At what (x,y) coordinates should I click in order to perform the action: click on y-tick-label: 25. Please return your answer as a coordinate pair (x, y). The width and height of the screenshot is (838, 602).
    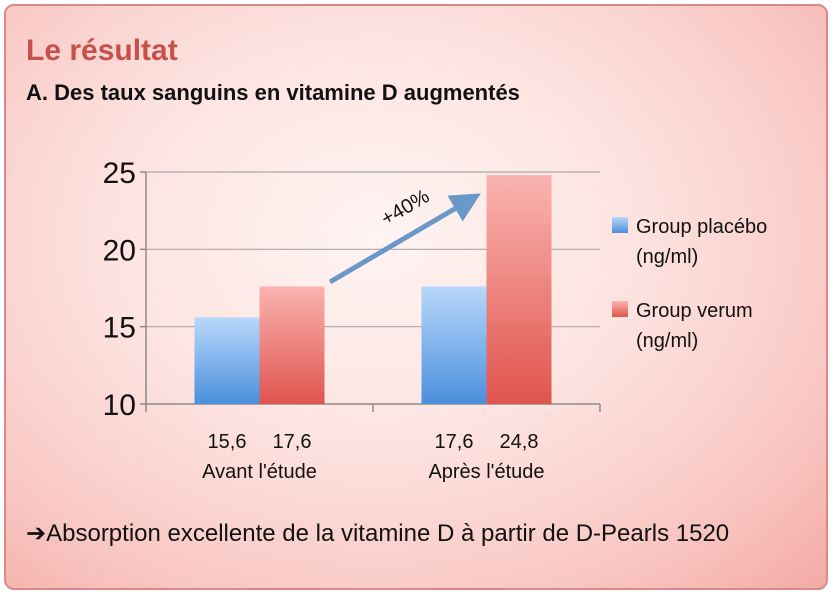
    Looking at the image, I should click on (119, 173).